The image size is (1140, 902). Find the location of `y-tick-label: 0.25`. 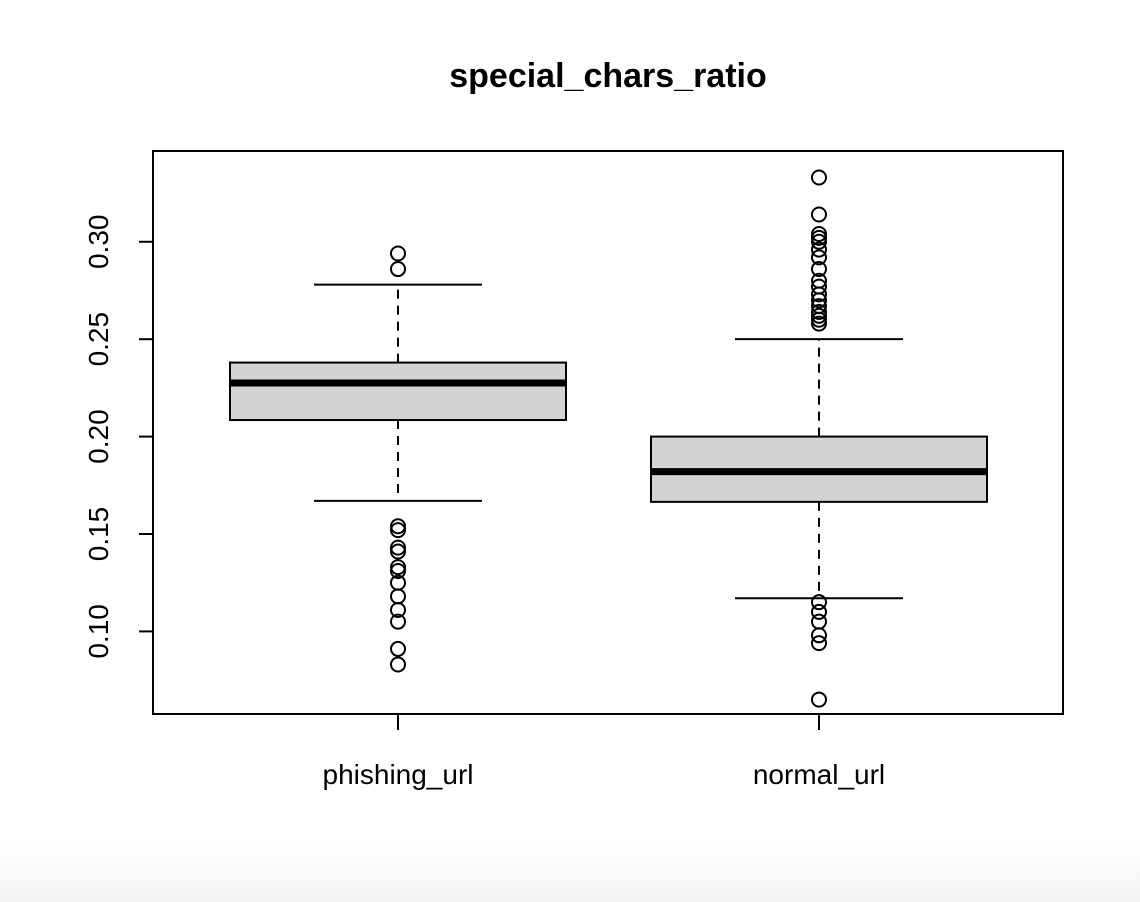

y-tick-label: 0.25 is located at coordinates (98, 339).